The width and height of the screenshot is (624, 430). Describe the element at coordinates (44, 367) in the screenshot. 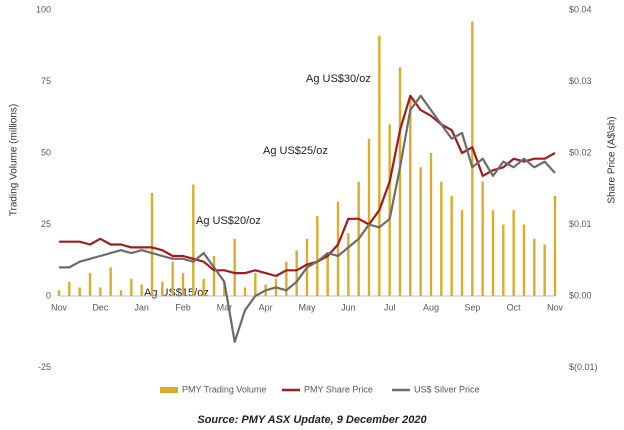

I see `y-tick-label: -25` at that location.